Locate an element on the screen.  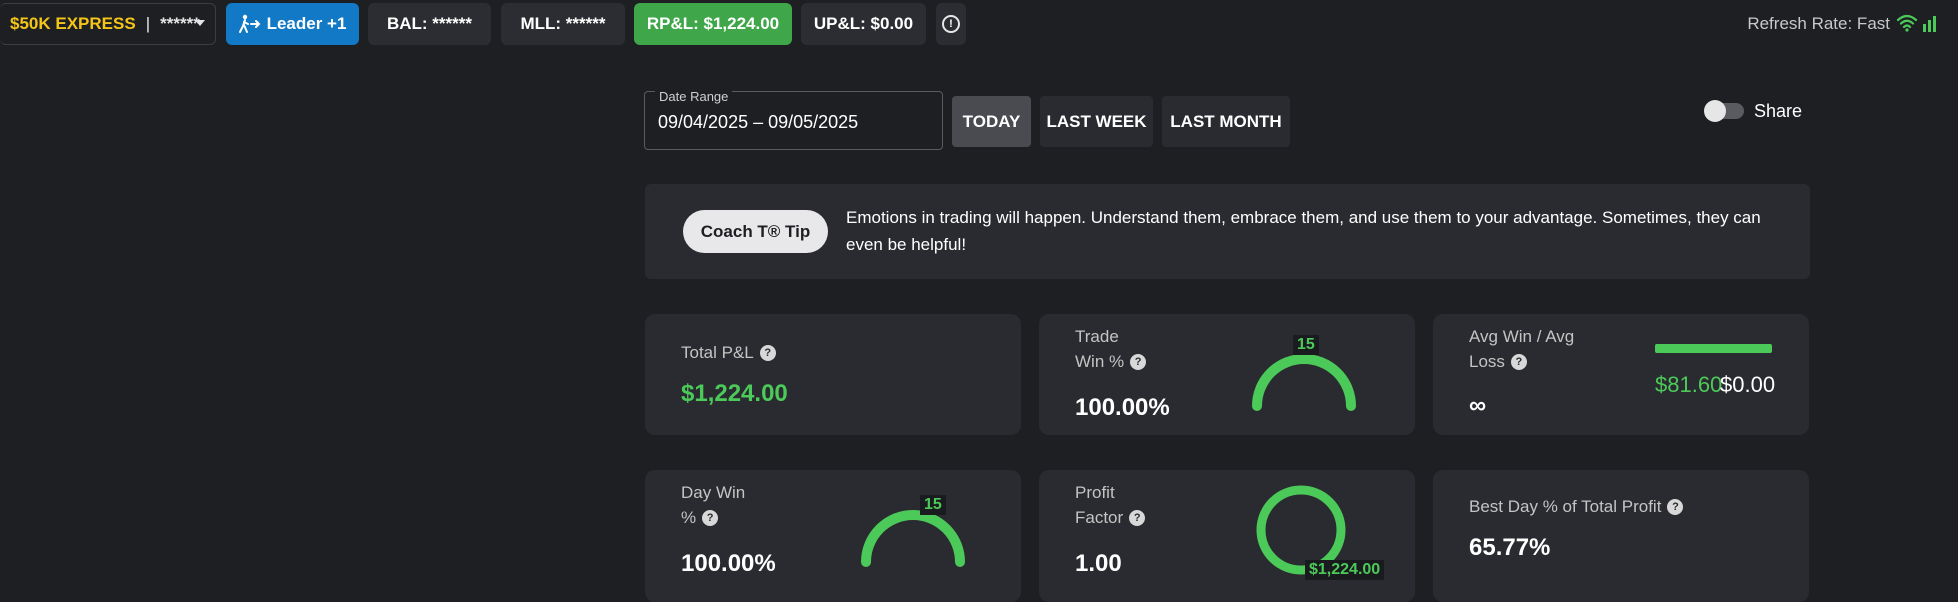
total-pl-label: Total P&L is located at coordinates (717, 352).